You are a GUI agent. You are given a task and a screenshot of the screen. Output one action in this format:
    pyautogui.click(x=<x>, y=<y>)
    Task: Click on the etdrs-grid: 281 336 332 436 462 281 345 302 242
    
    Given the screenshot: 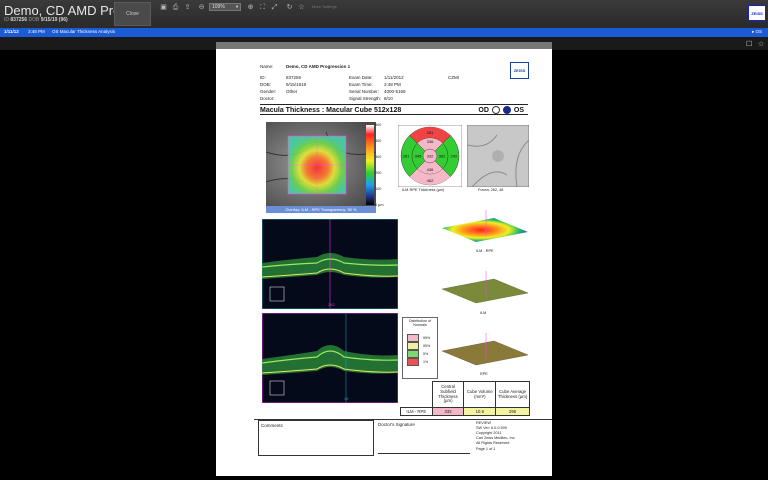 What is the action you would take?
    pyautogui.click(x=430, y=156)
    